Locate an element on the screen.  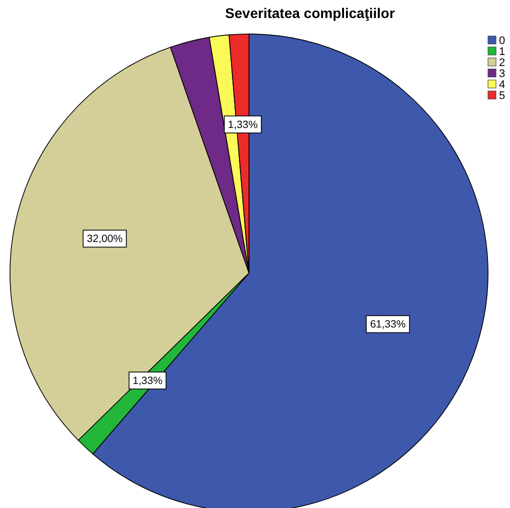
legend-label: 3 is located at coordinates (502, 74).